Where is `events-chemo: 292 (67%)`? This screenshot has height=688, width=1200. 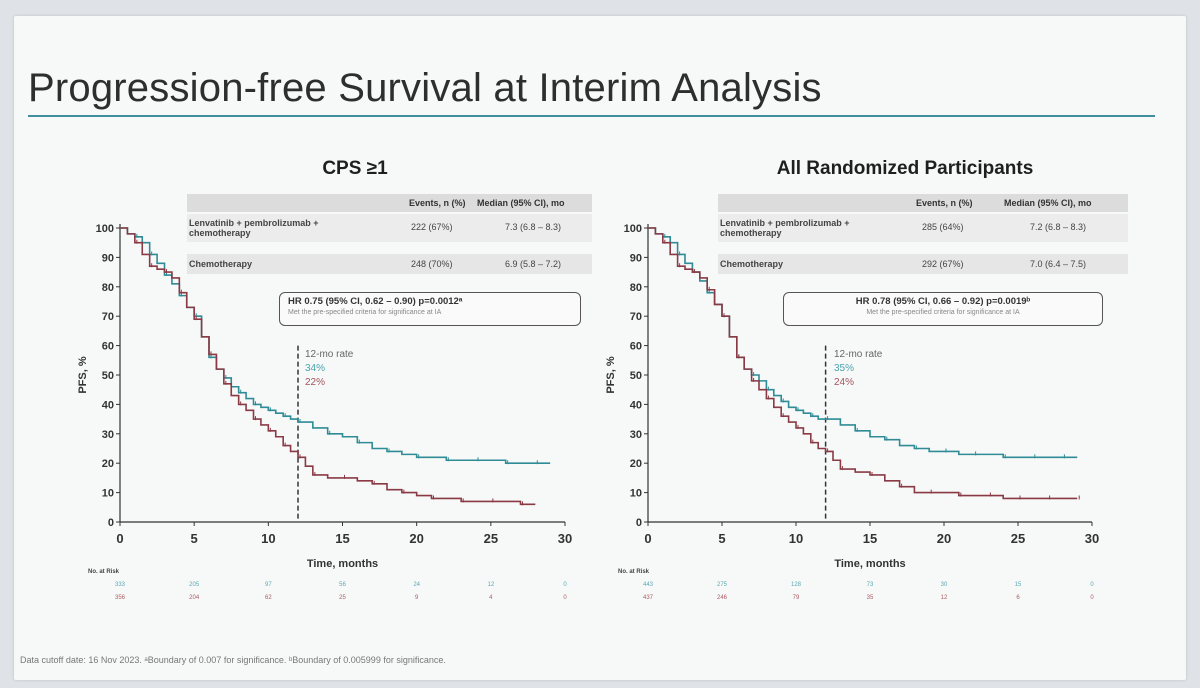 events-chemo: 292 (67%) is located at coordinates (943, 264).